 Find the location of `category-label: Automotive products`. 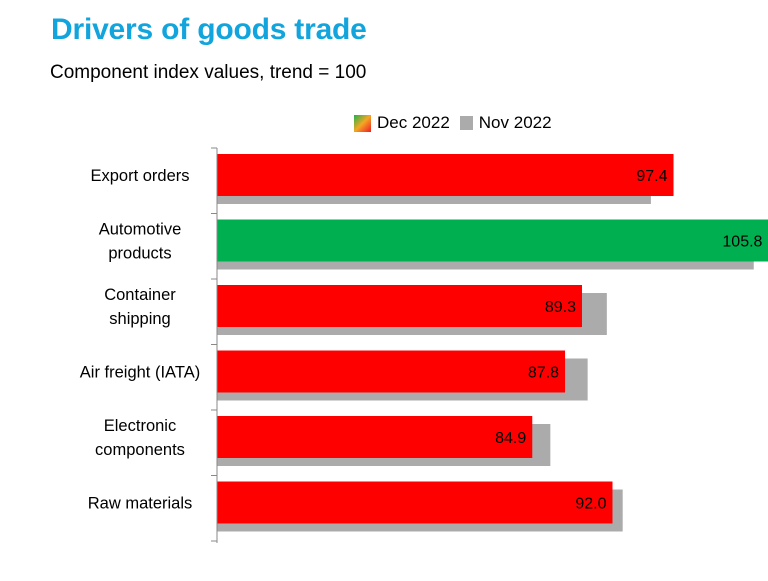

category-label: Automotive products is located at coordinates (140, 242).